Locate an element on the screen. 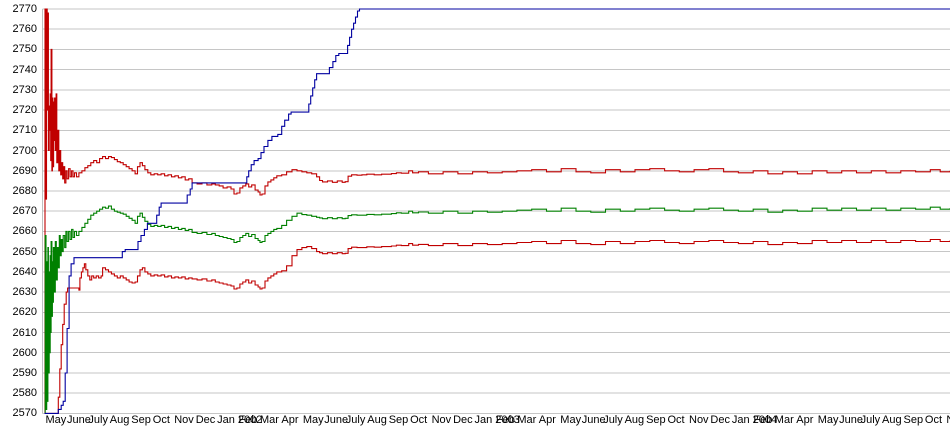  y-axis-label: 2720 is located at coordinates (24, 110).